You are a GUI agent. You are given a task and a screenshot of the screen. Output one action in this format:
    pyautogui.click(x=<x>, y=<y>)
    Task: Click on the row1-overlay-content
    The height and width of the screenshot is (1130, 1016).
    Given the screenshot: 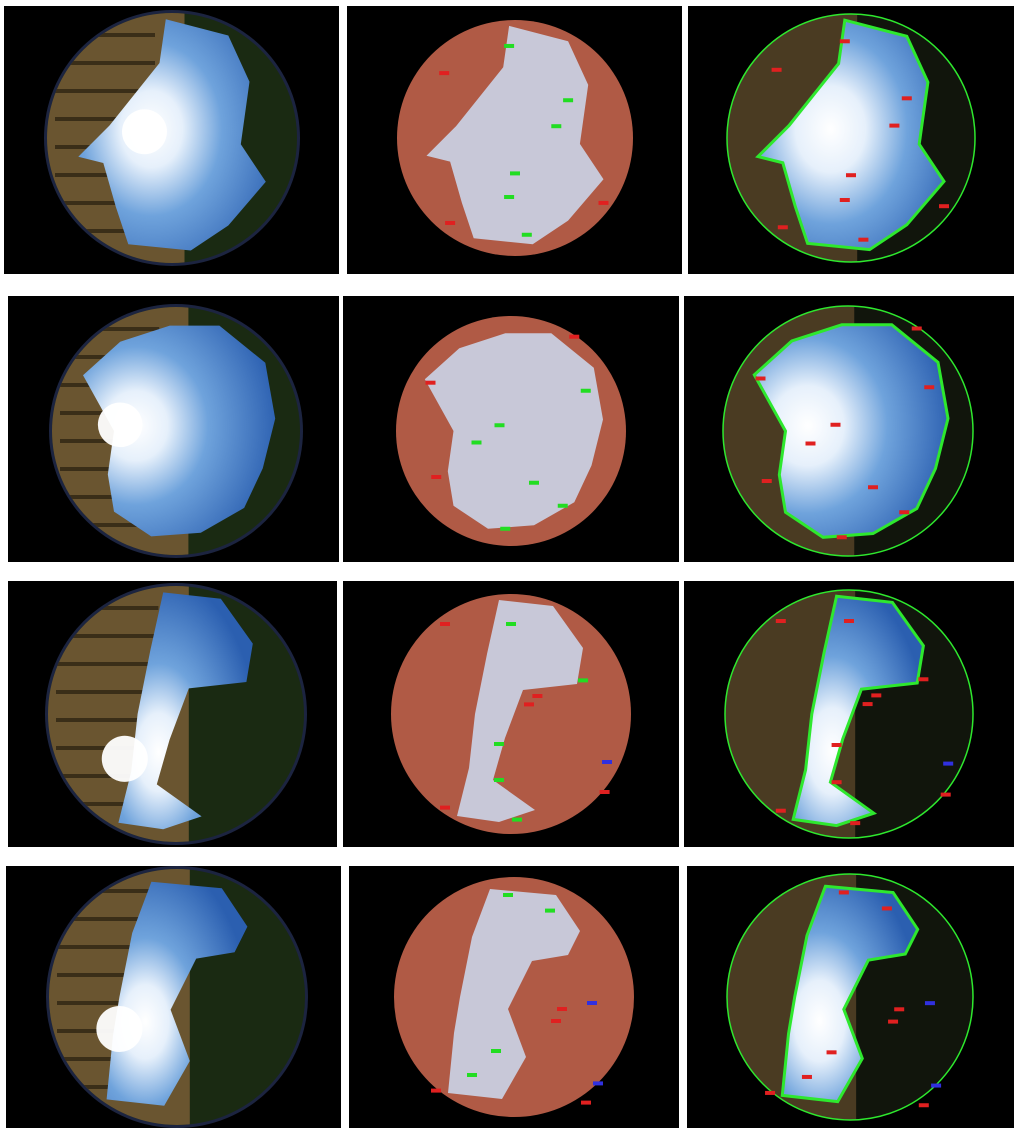 What is the action you would take?
    pyautogui.click(x=851, y=138)
    